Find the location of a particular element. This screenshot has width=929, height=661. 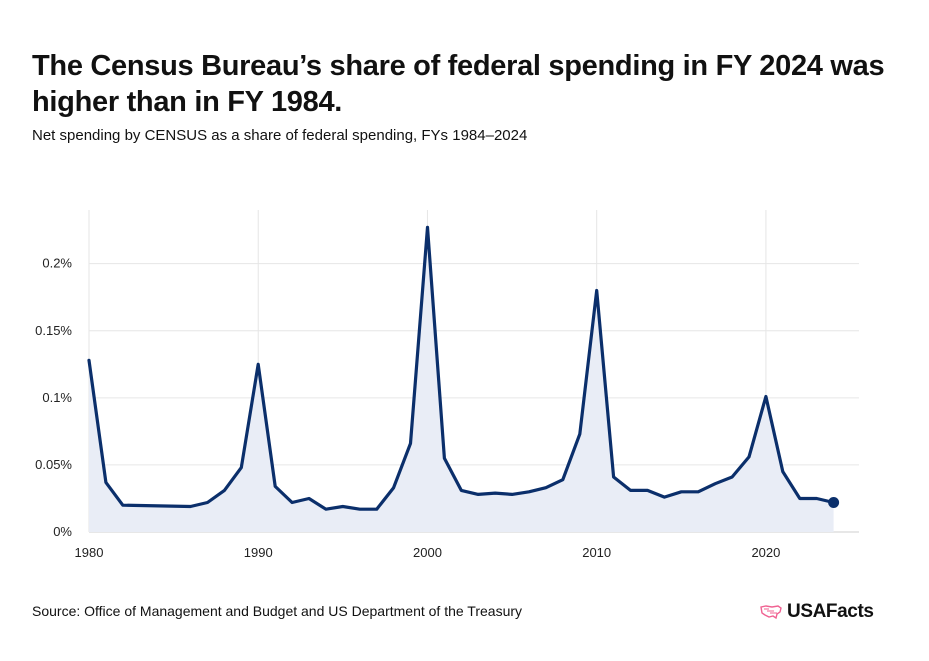

y-tick-label: 0% is located at coordinates (62, 531).